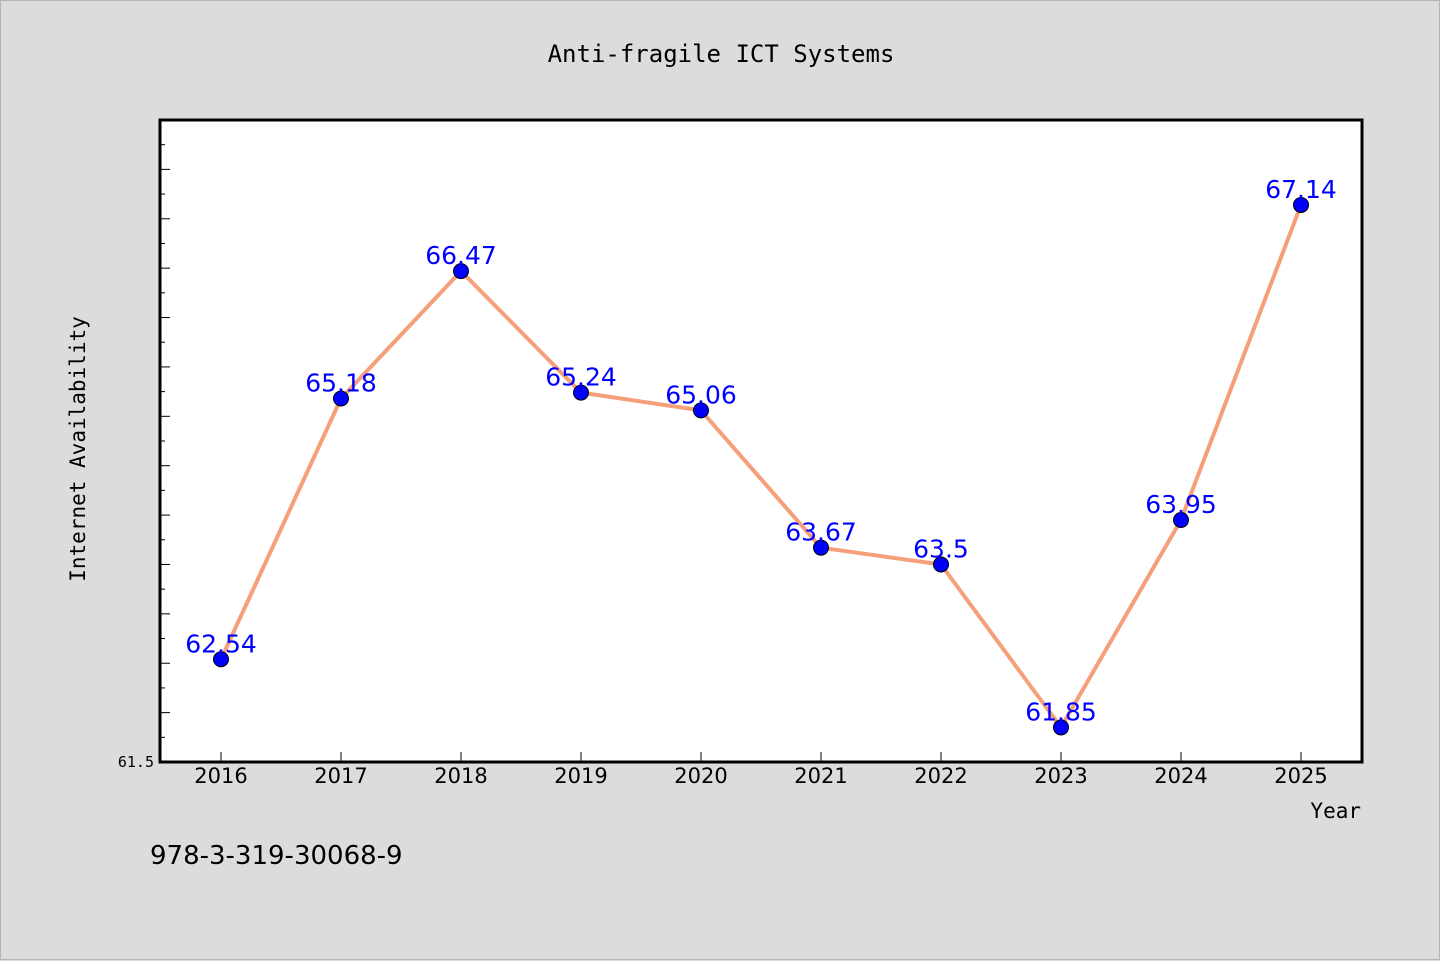 The width and height of the screenshot is (1440, 961). I want to click on x-tick-label: 2020, so click(700, 776).